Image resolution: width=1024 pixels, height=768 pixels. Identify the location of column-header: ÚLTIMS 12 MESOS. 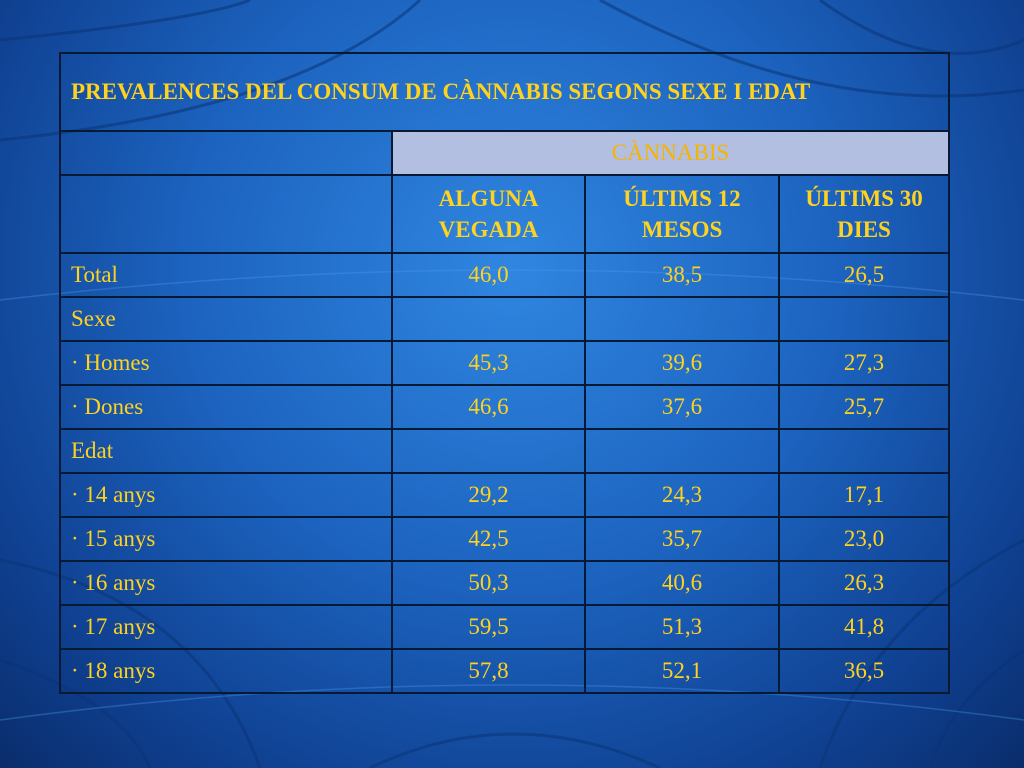
(682, 214).